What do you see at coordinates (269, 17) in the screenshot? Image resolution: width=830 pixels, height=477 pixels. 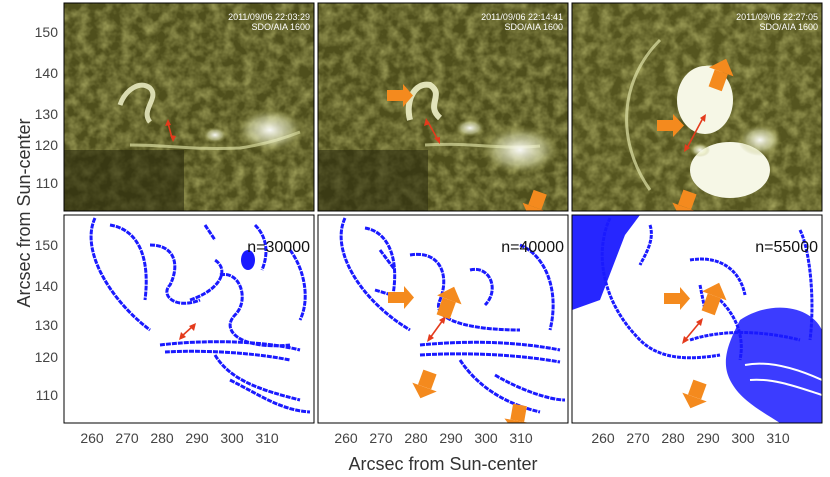 I see `panel-timestamp: 2011/09/06 22:03:29` at bounding box center [269, 17].